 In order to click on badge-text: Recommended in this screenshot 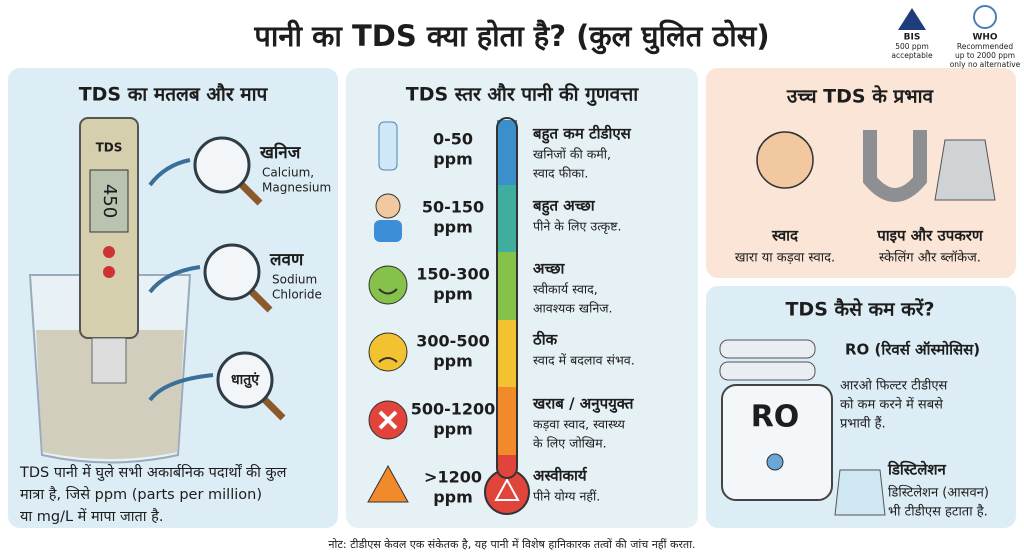, I will do `click(985, 46)`.